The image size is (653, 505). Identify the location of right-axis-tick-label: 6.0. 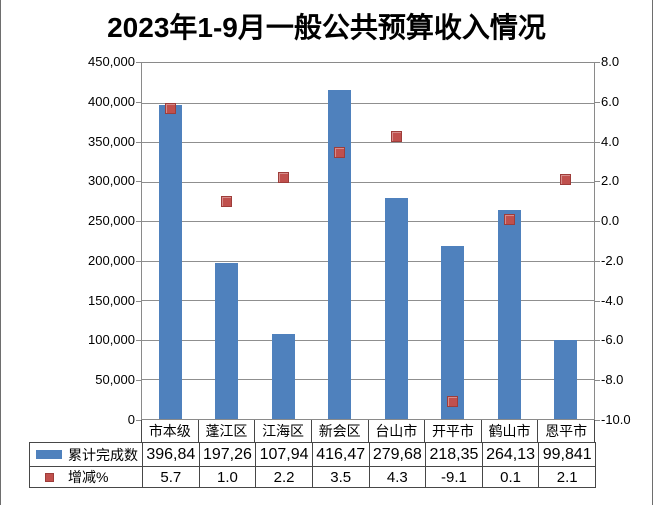
(610, 101).